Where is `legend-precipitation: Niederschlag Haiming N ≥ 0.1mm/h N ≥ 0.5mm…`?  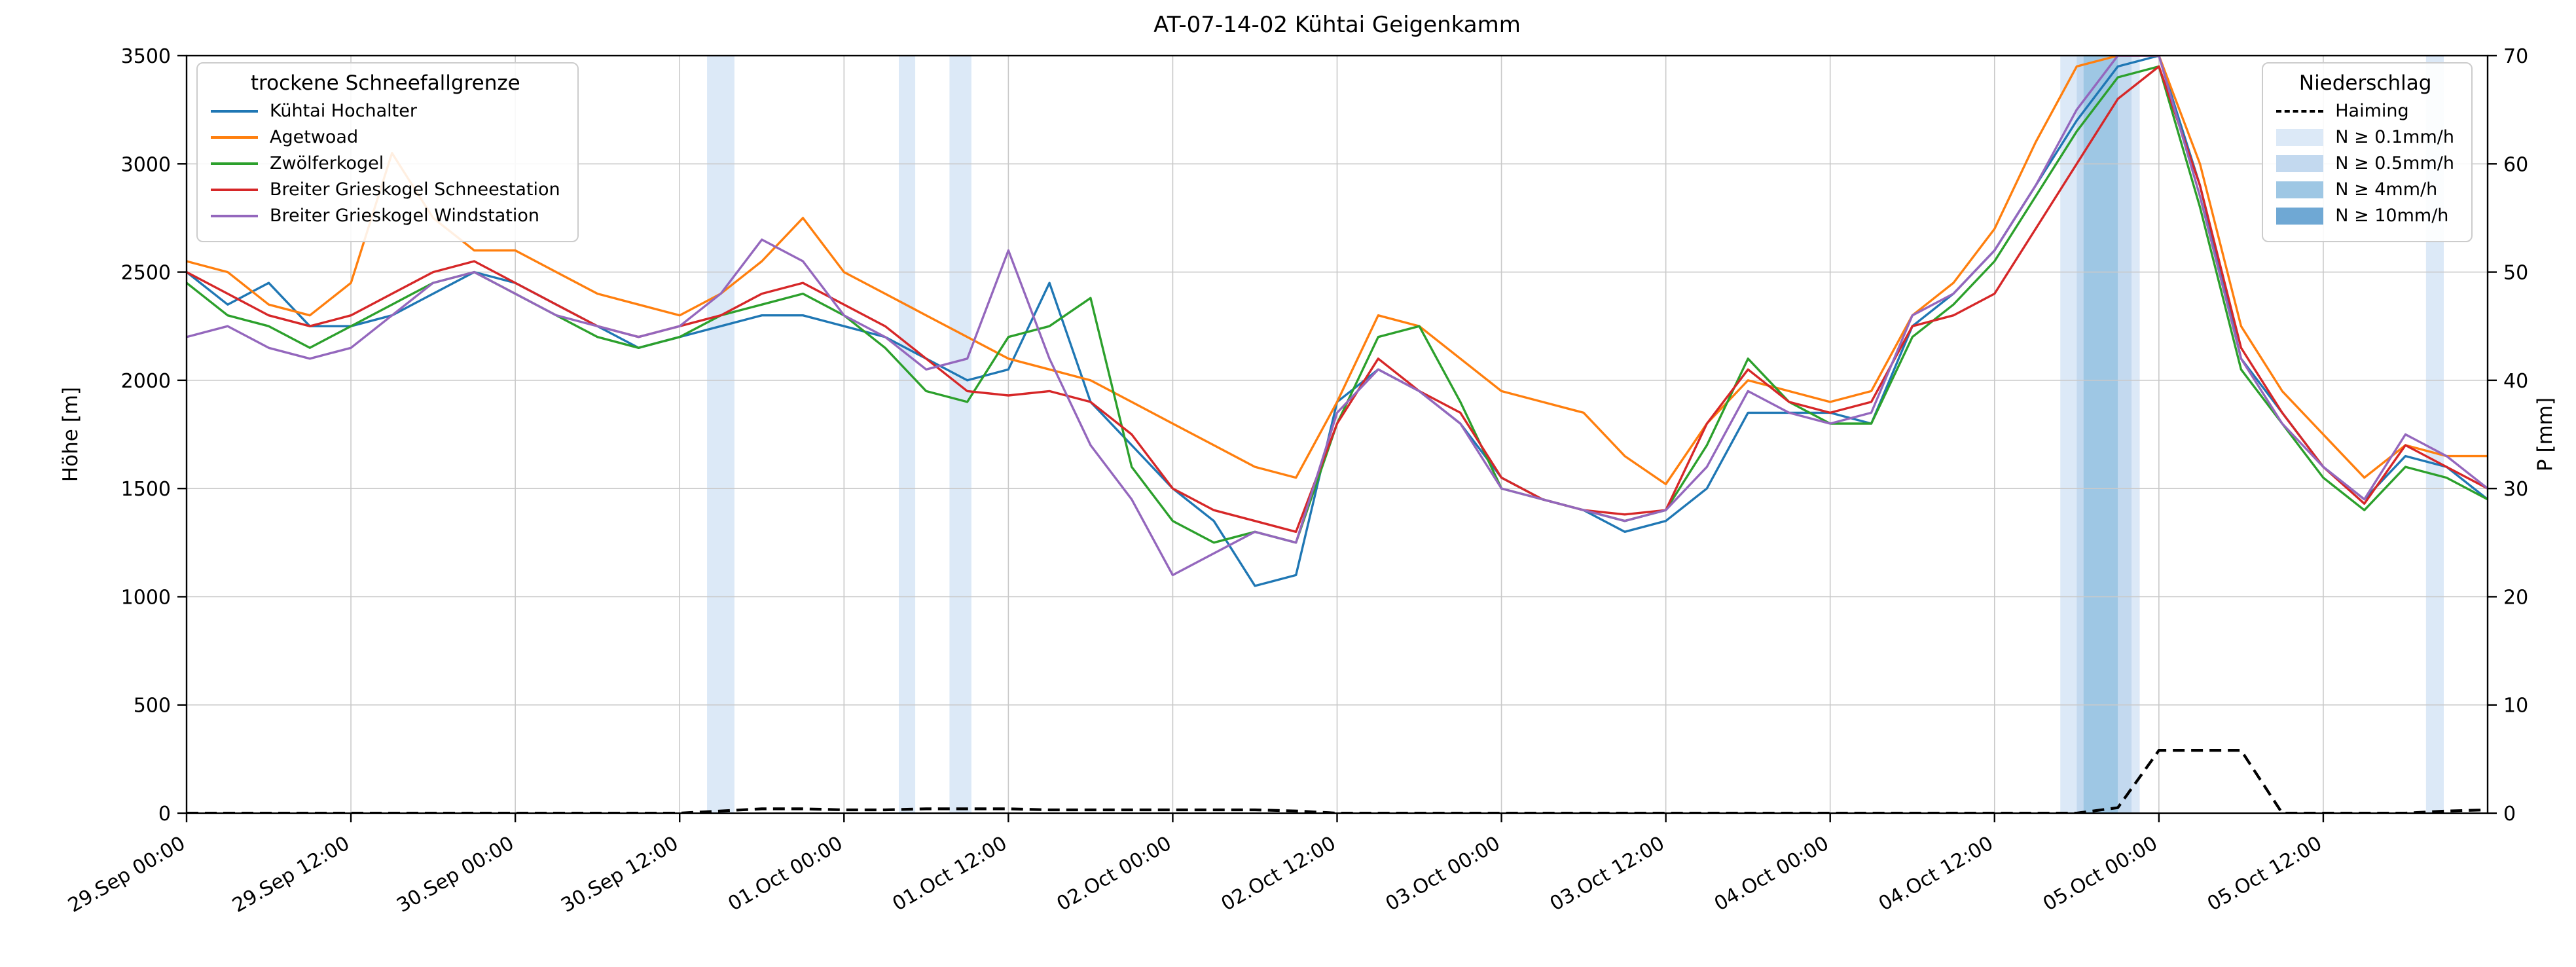
legend-precipitation: Niederschlag Haiming N ≥ 0.1mm/h N ≥ 0.5mm… is located at coordinates (2367, 152).